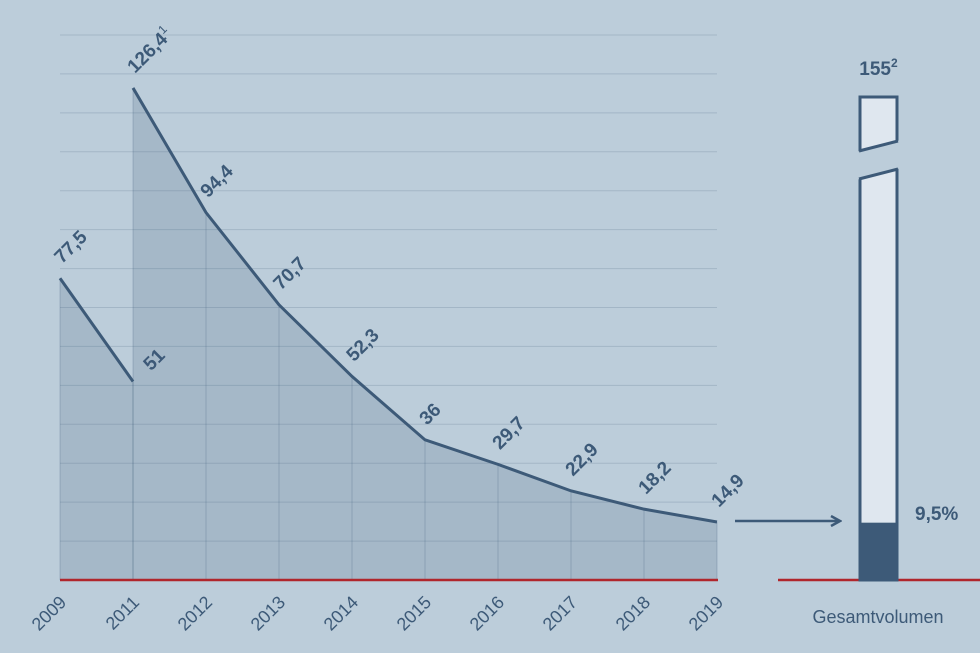 The image size is (980, 653). I want to click on total-label: 1552, so click(878, 68).